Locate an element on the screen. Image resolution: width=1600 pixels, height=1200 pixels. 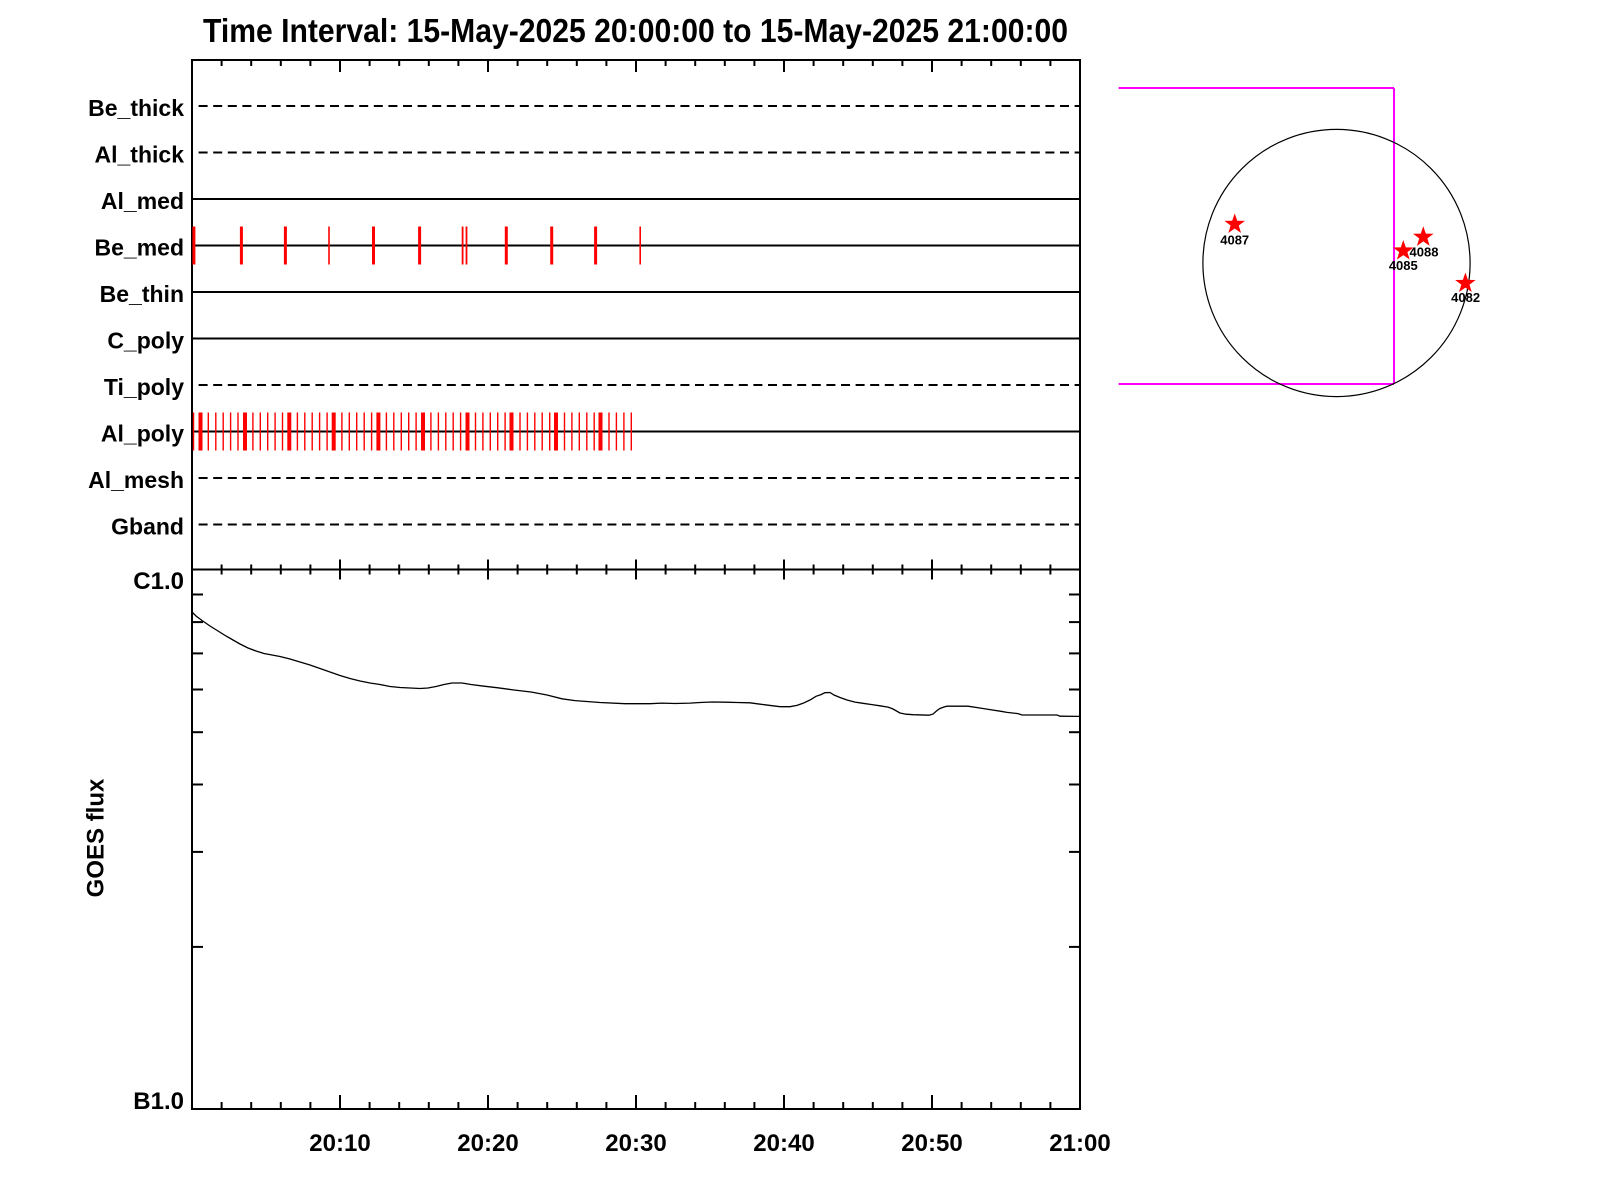
svg-text: C1.0 is located at coordinates (158, 581).